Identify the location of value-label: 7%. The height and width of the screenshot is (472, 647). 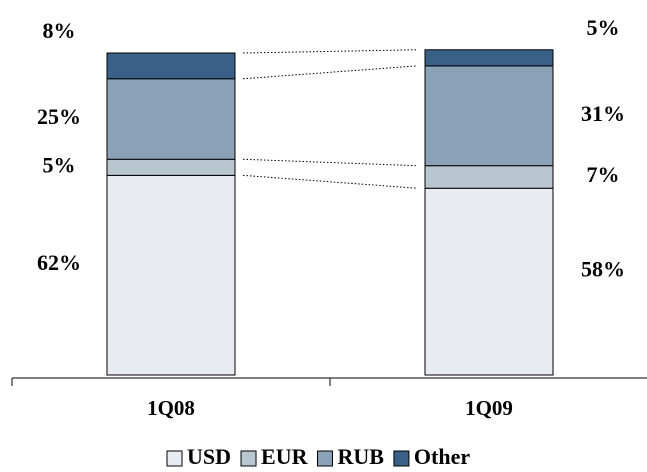
(603, 174).